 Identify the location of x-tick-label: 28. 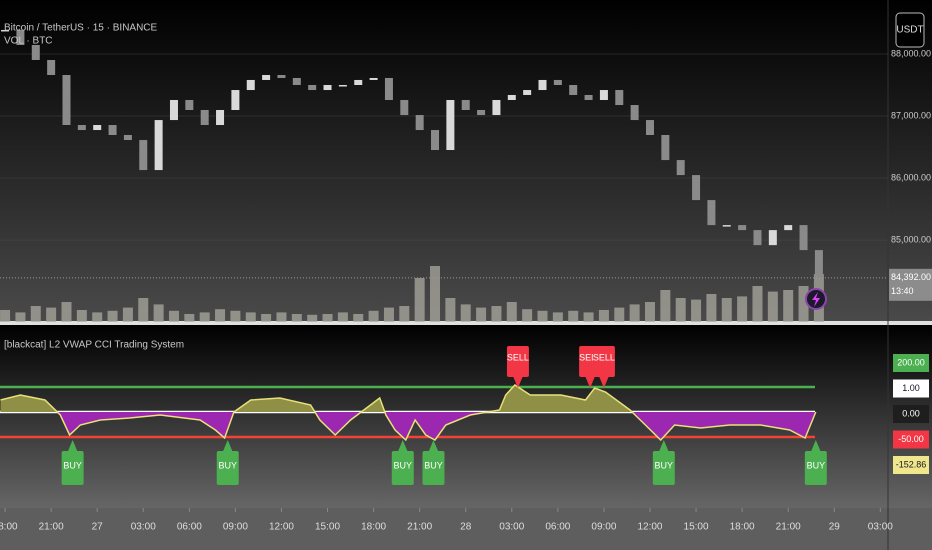
(466, 527).